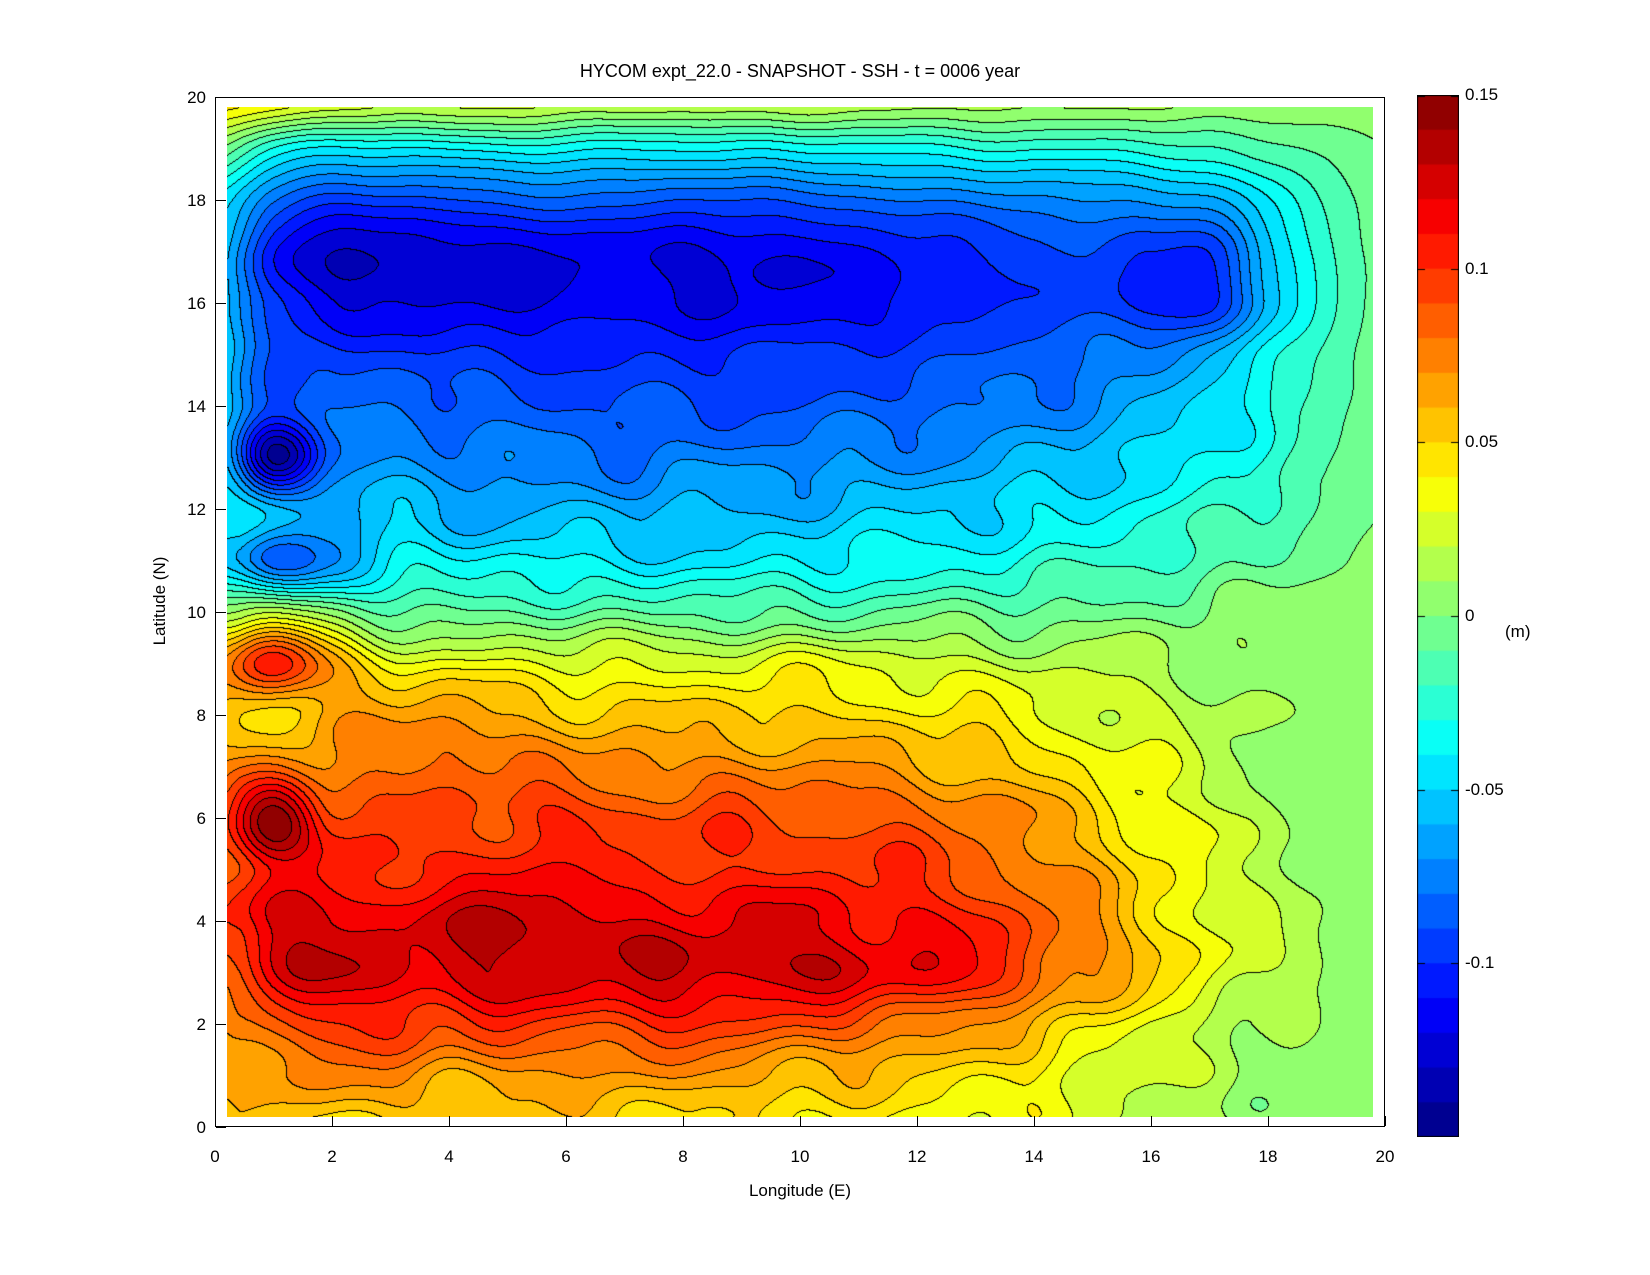  What do you see at coordinates (201, 1024) in the screenshot?
I see `y-tick-label: 2` at bounding box center [201, 1024].